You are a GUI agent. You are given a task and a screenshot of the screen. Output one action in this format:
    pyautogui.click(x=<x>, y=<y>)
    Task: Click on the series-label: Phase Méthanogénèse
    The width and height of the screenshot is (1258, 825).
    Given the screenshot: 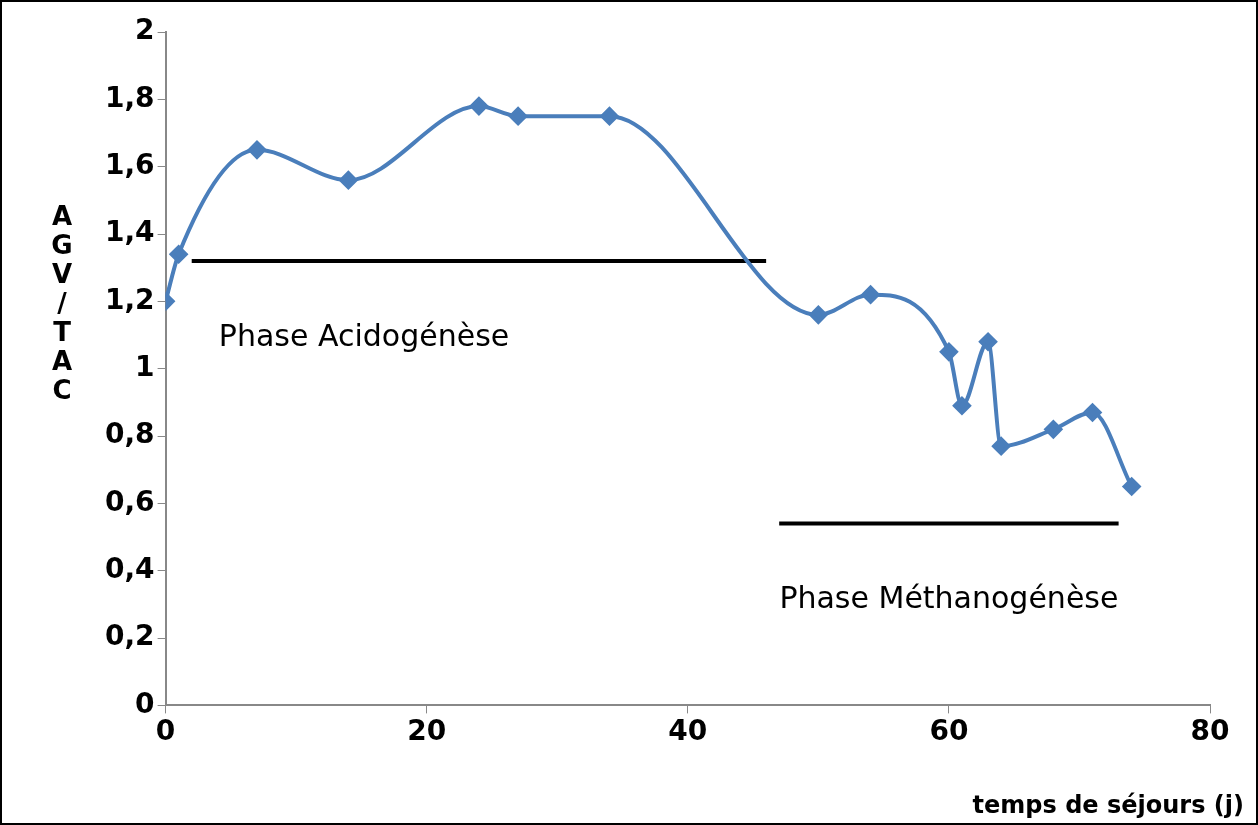 What is the action you would take?
    pyautogui.click(x=949, y=598)
    